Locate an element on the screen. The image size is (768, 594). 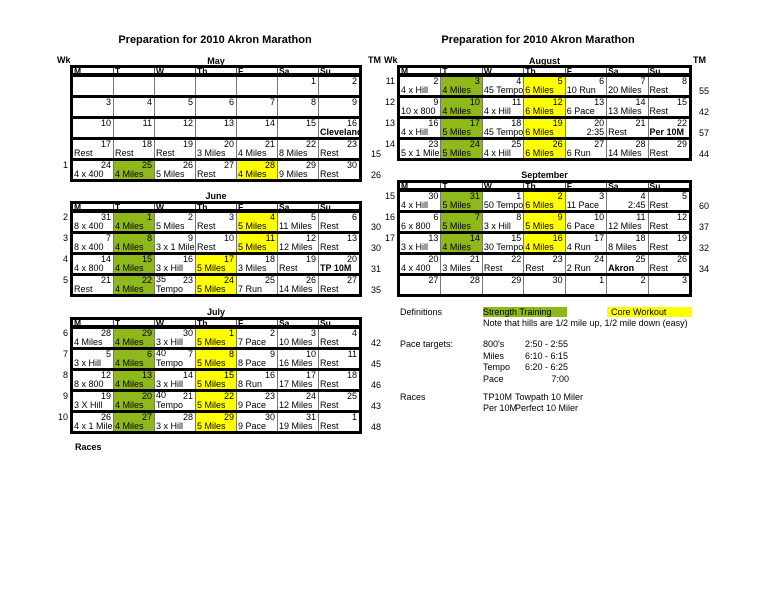
day-cell: 23 35 Tempo is located at coordinates (175, 285).